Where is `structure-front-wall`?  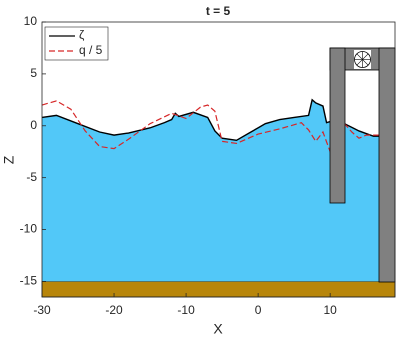
structure-front-wall is located at coordinates (337, 125).